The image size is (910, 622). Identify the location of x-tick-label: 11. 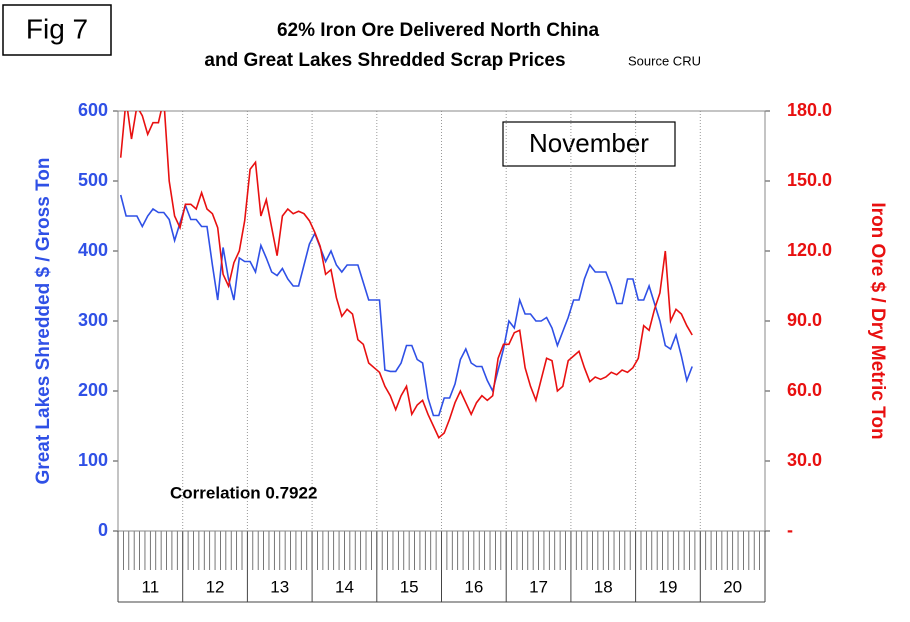
(151, 586).